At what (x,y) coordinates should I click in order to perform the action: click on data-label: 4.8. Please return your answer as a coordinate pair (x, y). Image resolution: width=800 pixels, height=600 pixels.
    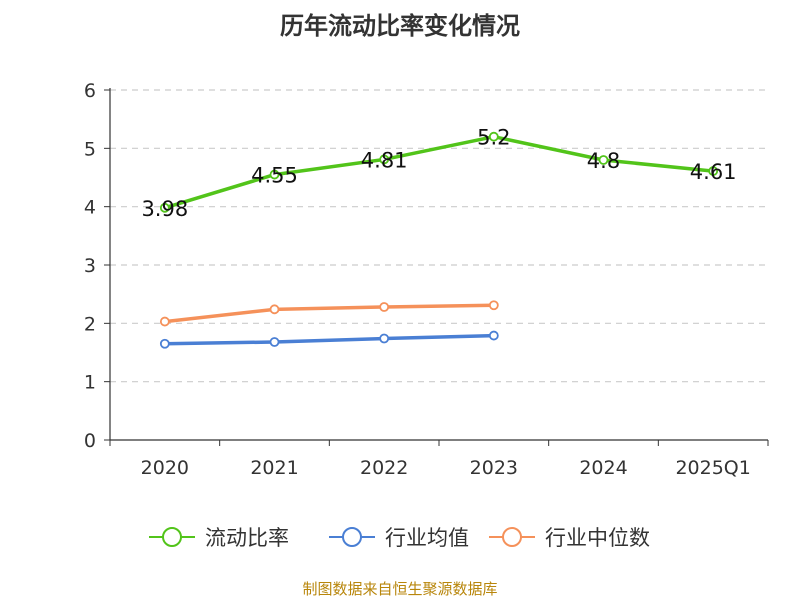
    Looking at the image, I should click on (603, 161).